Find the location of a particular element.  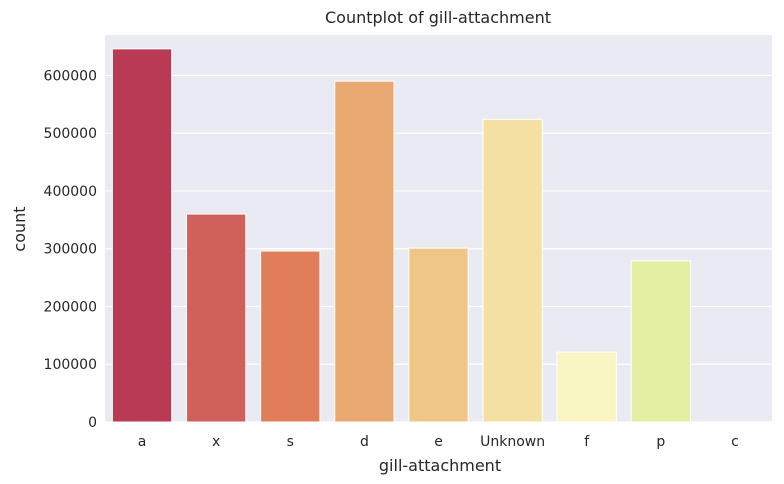

y-axis-label: count is located at coordinates (19, 228).